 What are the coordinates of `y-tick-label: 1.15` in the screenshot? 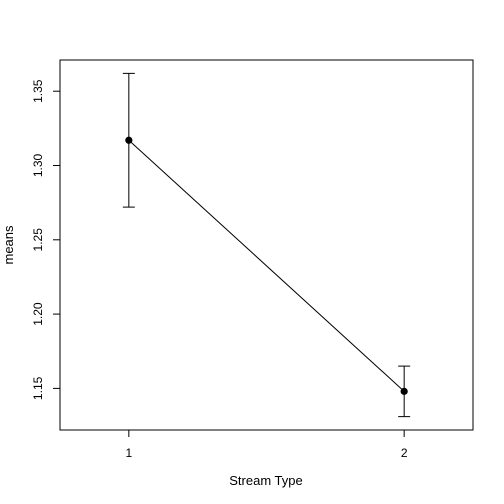 It's located at (38, 388).